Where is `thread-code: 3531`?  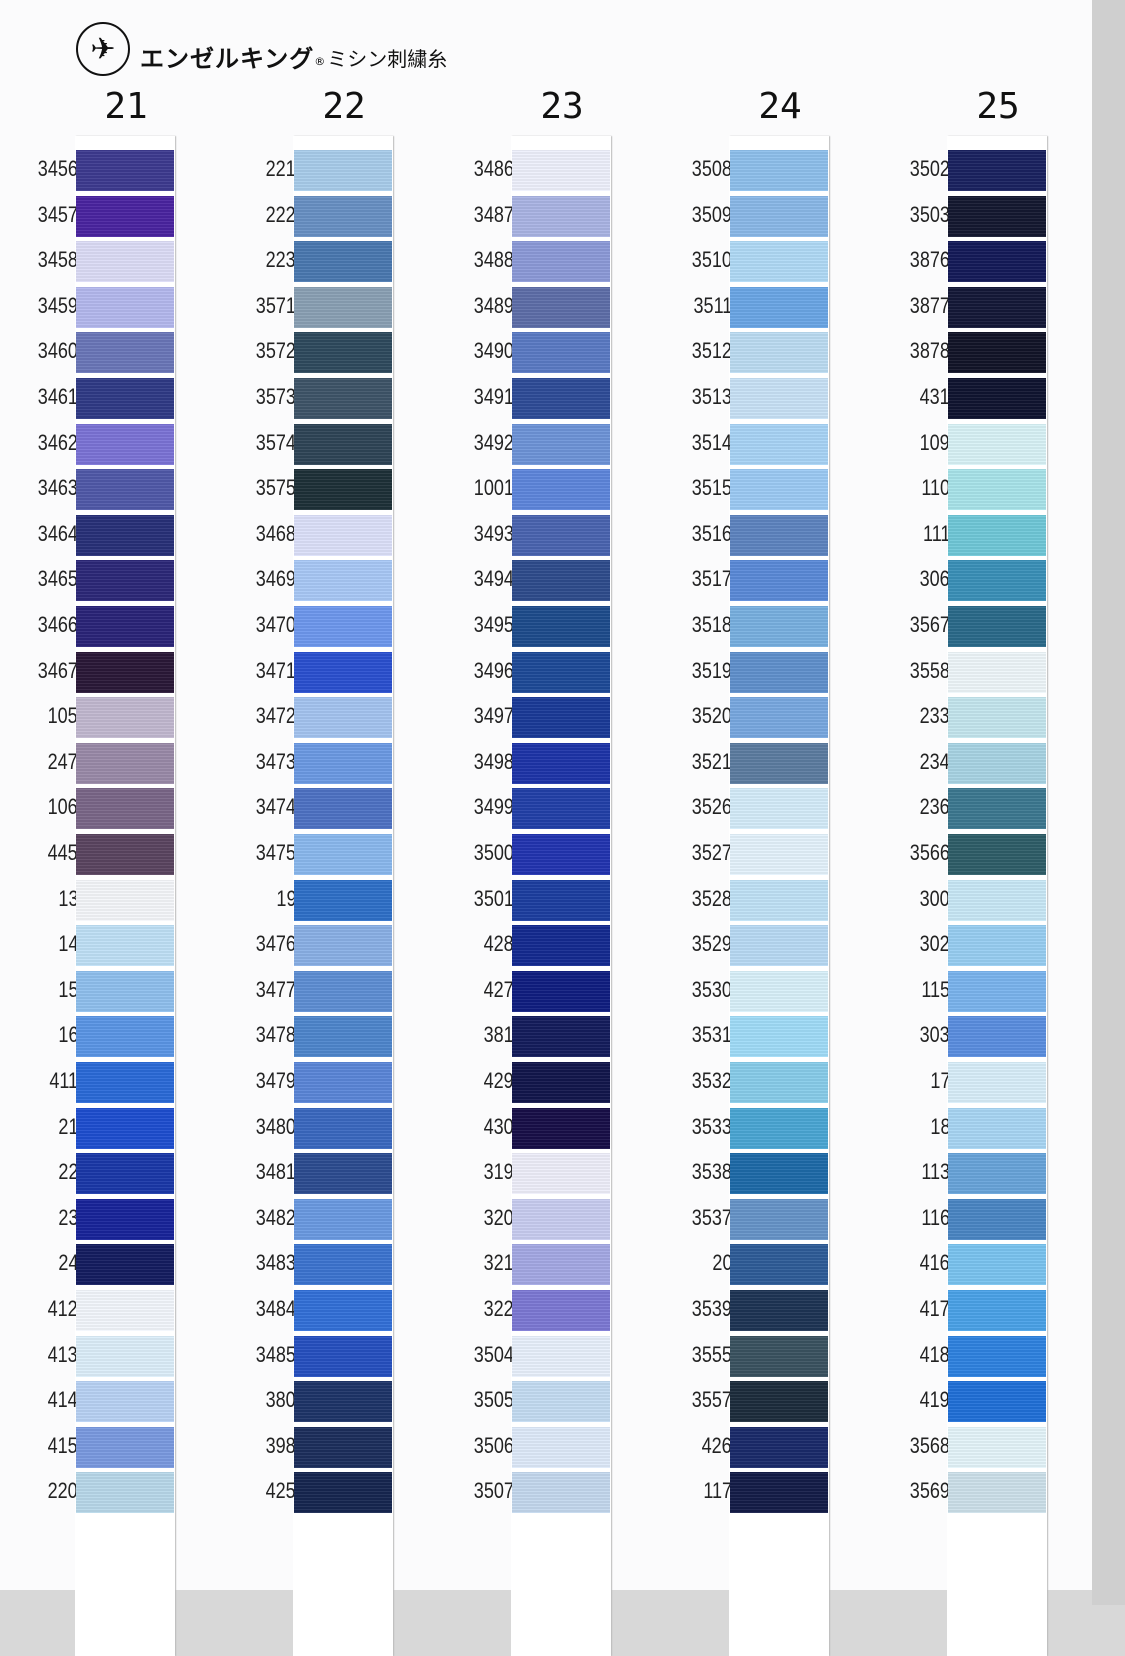 thread-code: 3531 is located at coordinates (711, 1035).